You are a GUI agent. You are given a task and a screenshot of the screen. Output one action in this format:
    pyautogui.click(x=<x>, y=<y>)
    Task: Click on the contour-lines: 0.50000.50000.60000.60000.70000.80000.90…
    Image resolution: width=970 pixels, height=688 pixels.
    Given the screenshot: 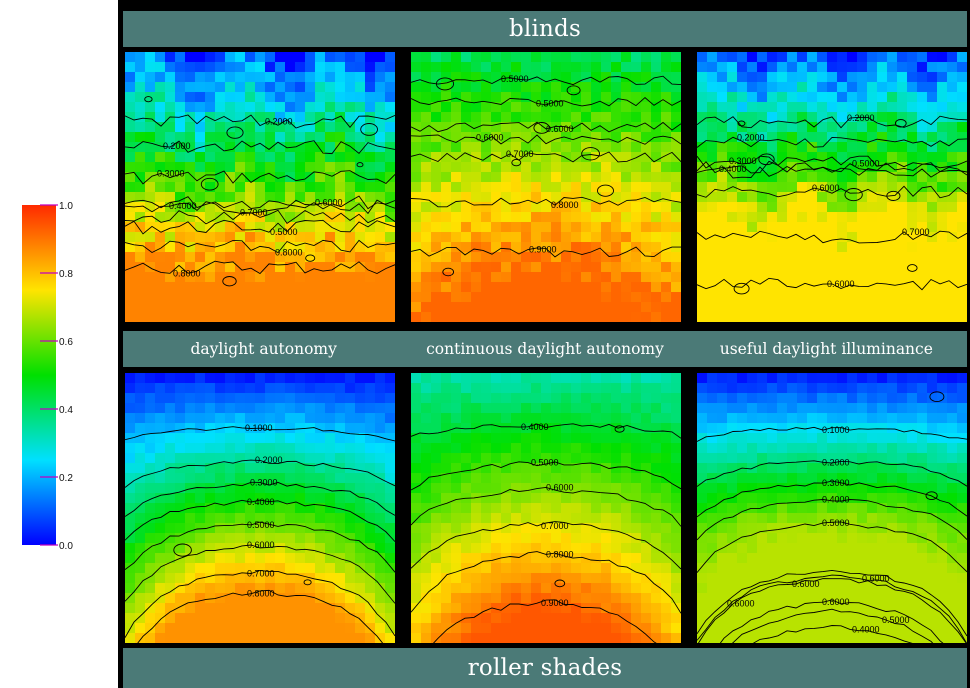 What is the action you would take?
    pyautogui.click(x=546, y=166)
    